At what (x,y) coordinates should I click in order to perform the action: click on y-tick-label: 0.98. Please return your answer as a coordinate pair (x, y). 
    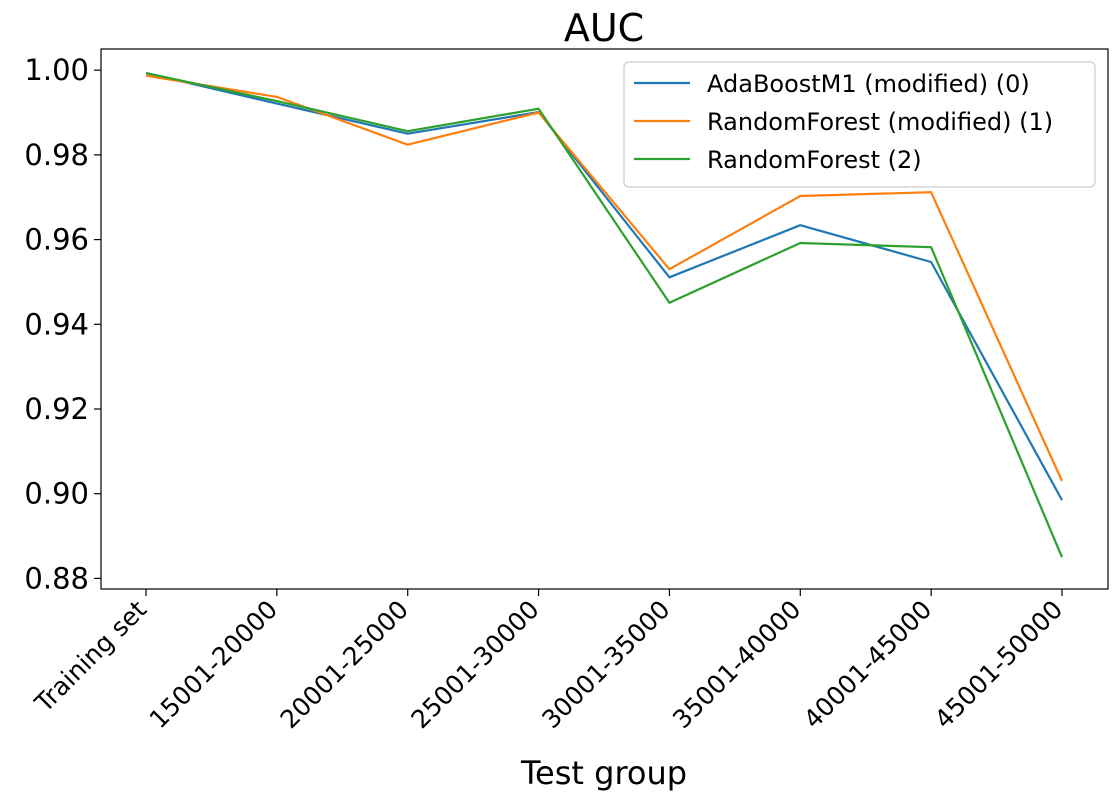
    Looking at the image, I should click on (56, 155).